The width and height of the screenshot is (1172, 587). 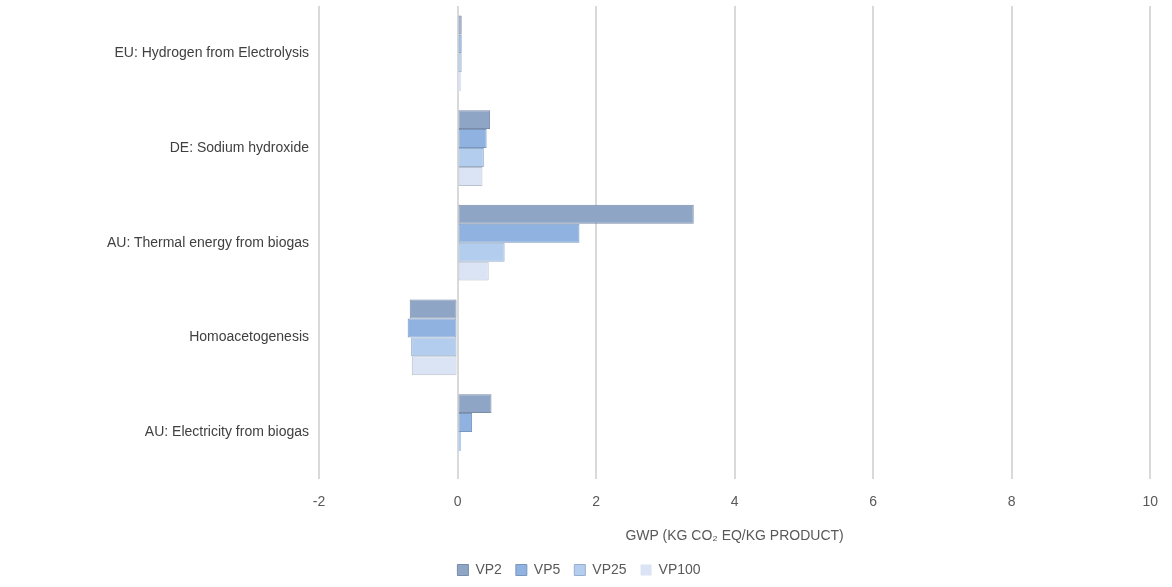 I want to click on x-tick-label: 2, so click(x=596, y=500).